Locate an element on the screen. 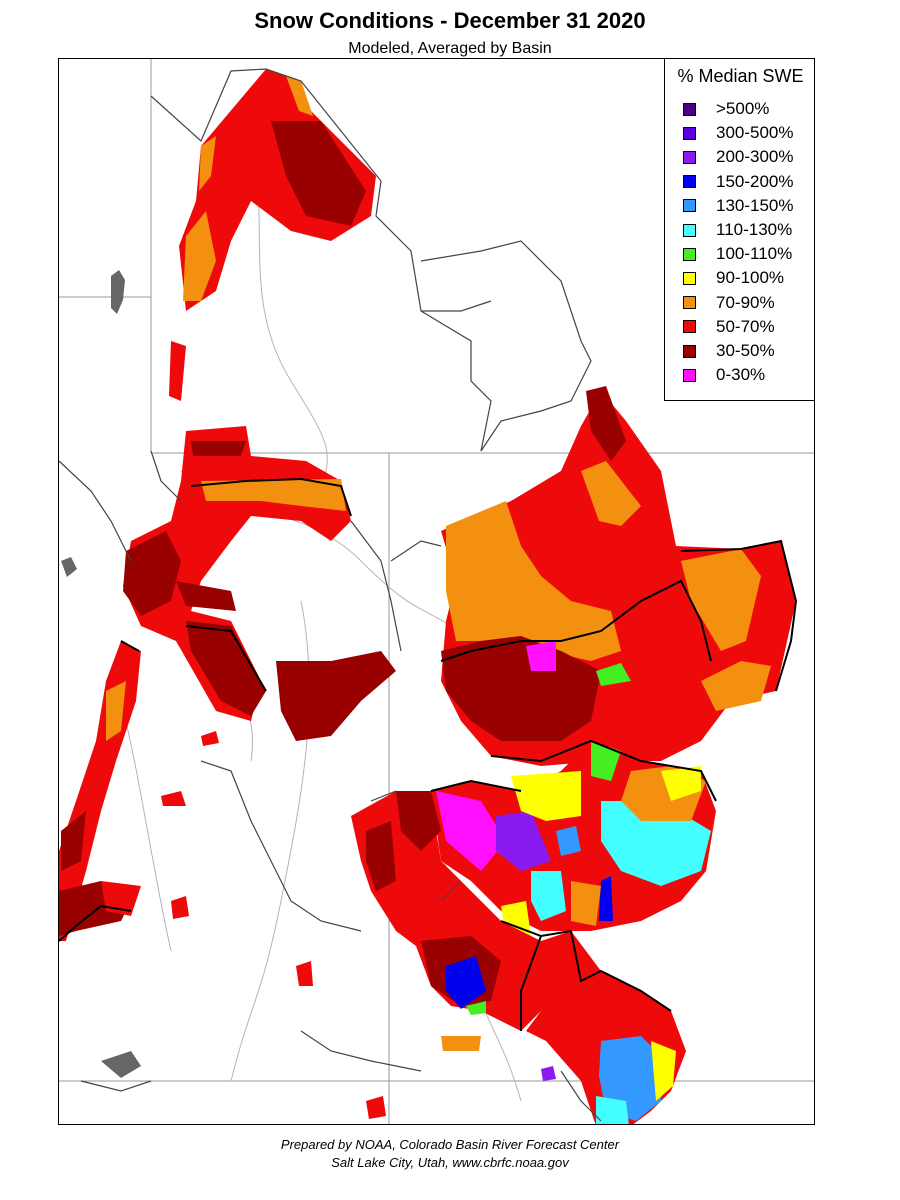  legend-item: 50-70% is located at coordinates (729, 327).